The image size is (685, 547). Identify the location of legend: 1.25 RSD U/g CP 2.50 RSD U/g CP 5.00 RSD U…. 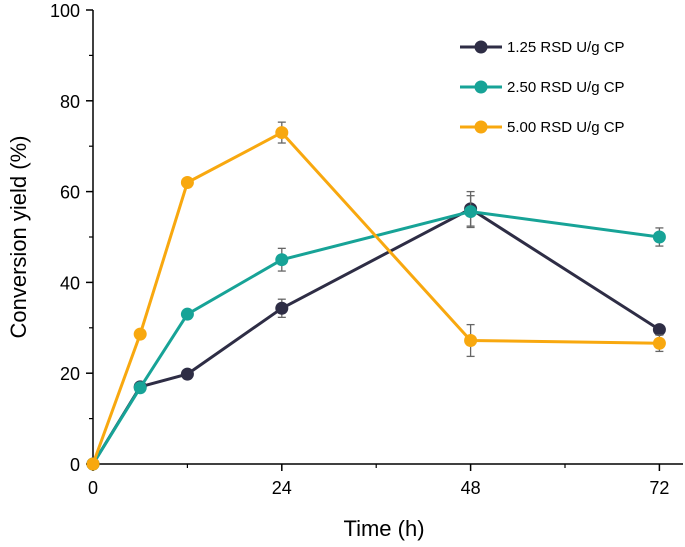
(542, 87).